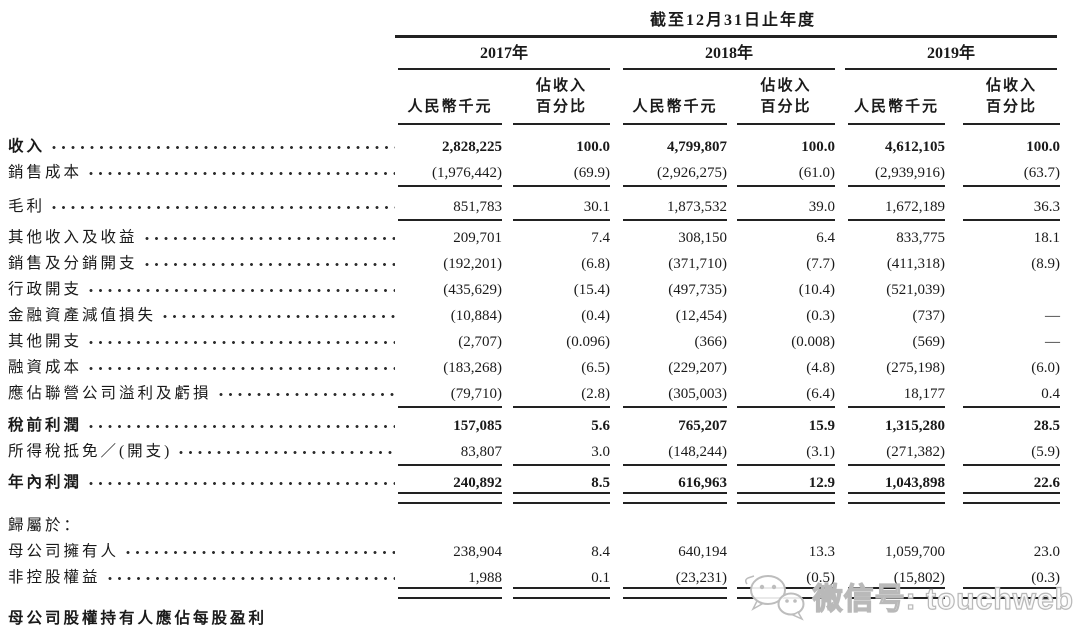 The width and height of the screenshot is (1080, 639). I want to click on row-label: 金融資產減值損失, so click(82, 315).